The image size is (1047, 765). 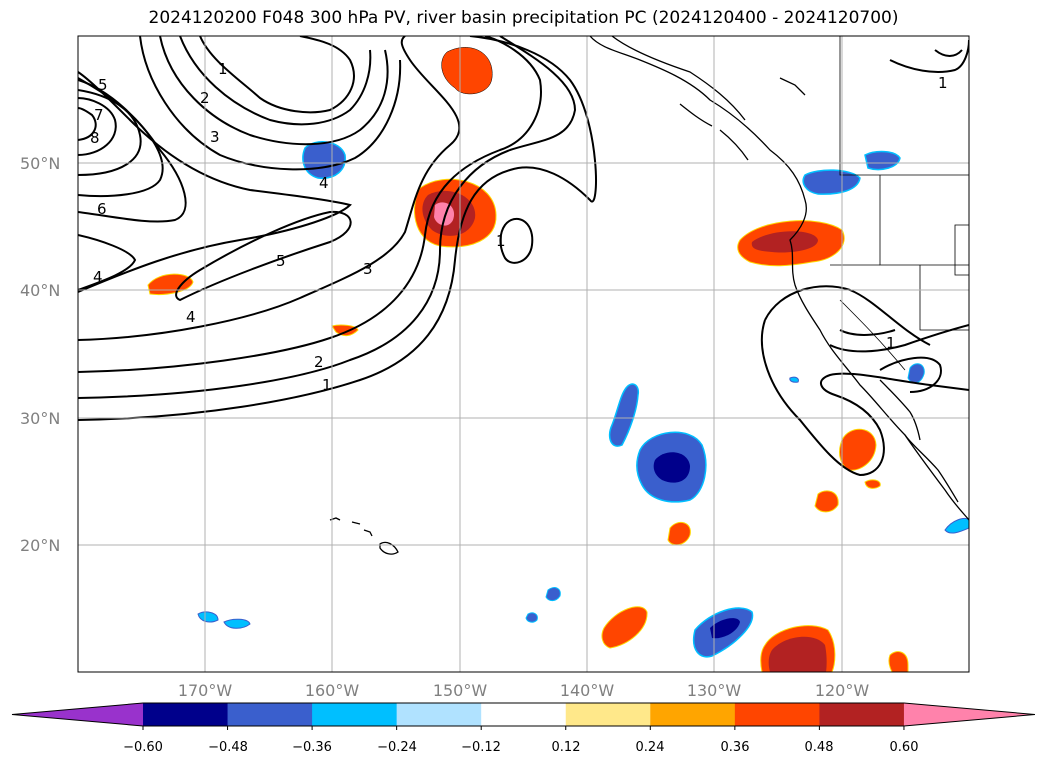 What do you see at coordinates (467, 71) in the screenshot?
I see `anomaly-gulf-alaska` at bounding box center [467, 71].